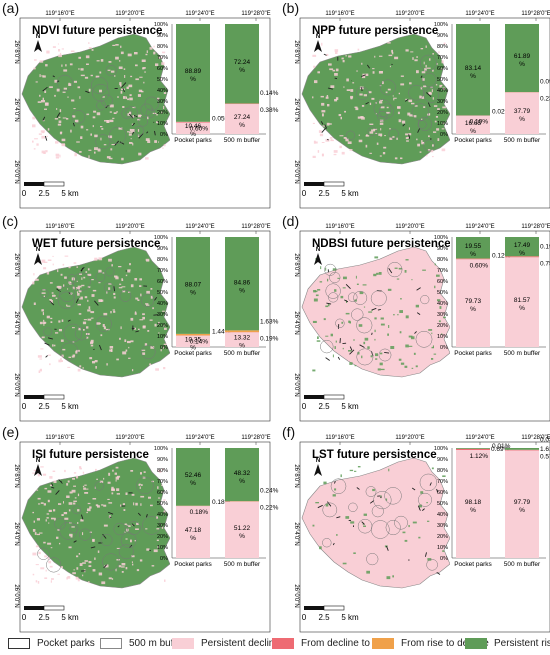 This screenshot has width=550, height=655. I want to click on data-label: %, so click(193, 79).